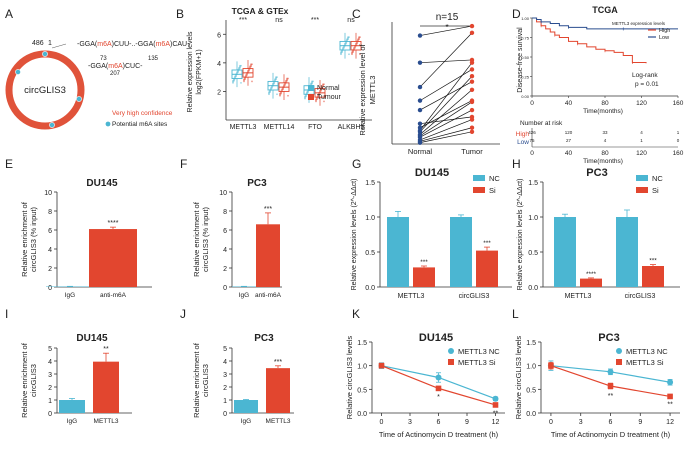 The width and height of the screenshot is (685, 452). What do you see at coordinates (664, 38) in the screenshot?
I see `legend-label: Low` at bounding box center [664, 38].